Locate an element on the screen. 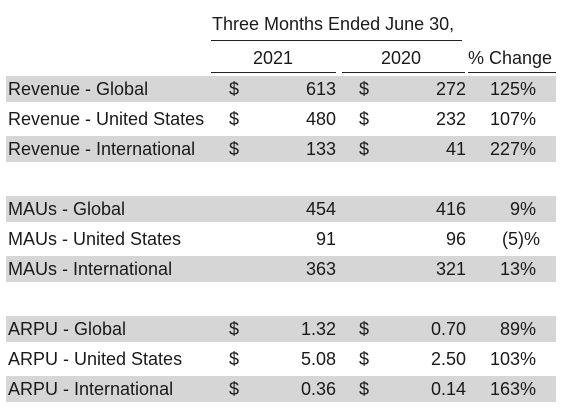 The width and height of the screenshot is (565, 420). value-2020: 272 is located at coordinates (450, 89).